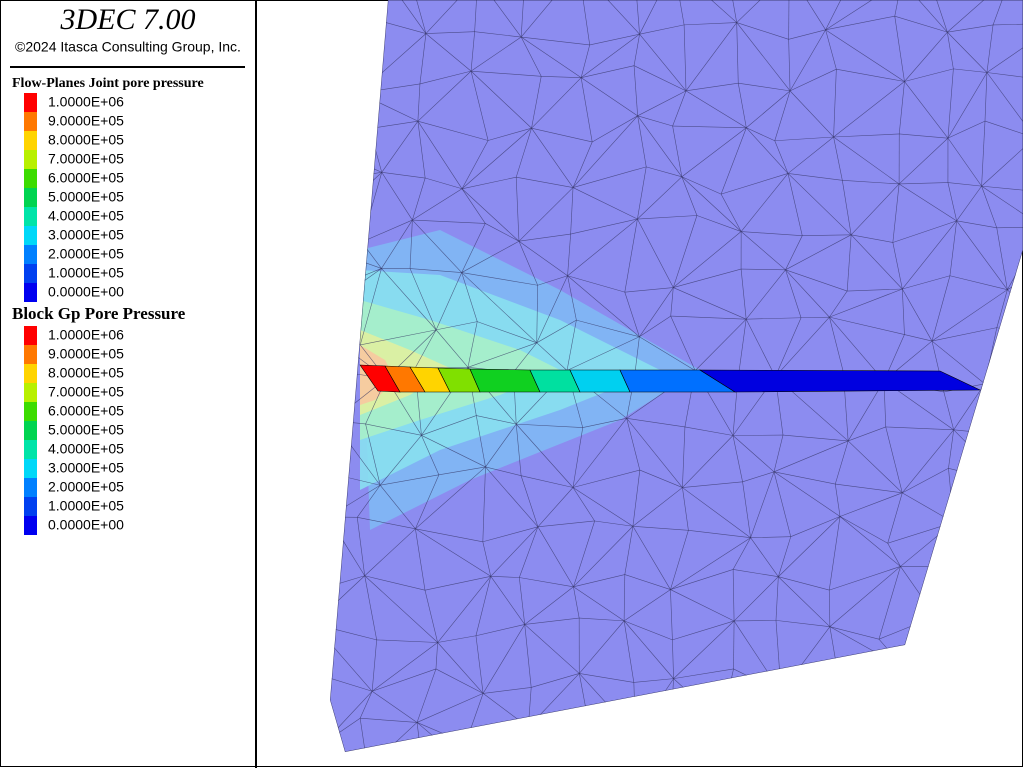 Image resolution: width=1024 pixels, height=768 pixels. Describe the element at coordinates (86, 197) in the screenshot. I see `legend-label: 5.0000E+05` at that location.